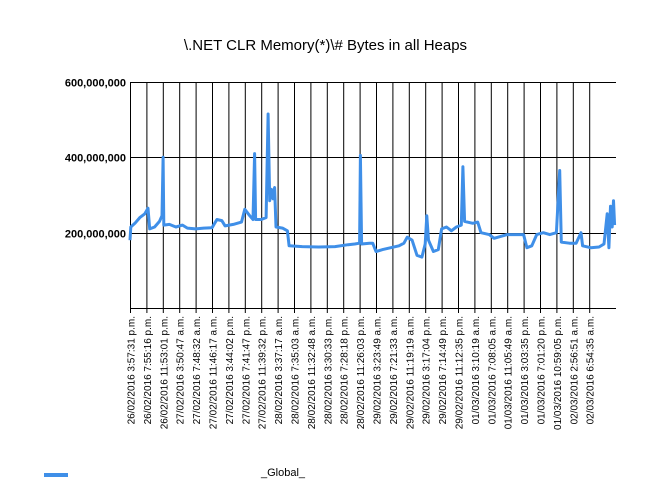 This screenshot has width=651, height=504. What do you see at coordinates (279, 370) in the screenshot?
I see `x-tick-label: 28/02/2016 3:37:17 a.m.` at bounding box center [279, 370].